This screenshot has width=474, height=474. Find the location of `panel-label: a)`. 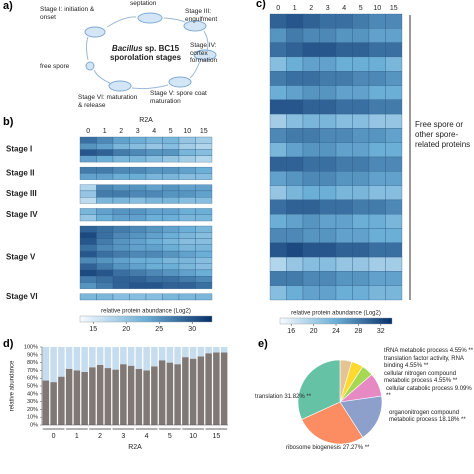

panel-label: a) is located at coordinates (8, 6).